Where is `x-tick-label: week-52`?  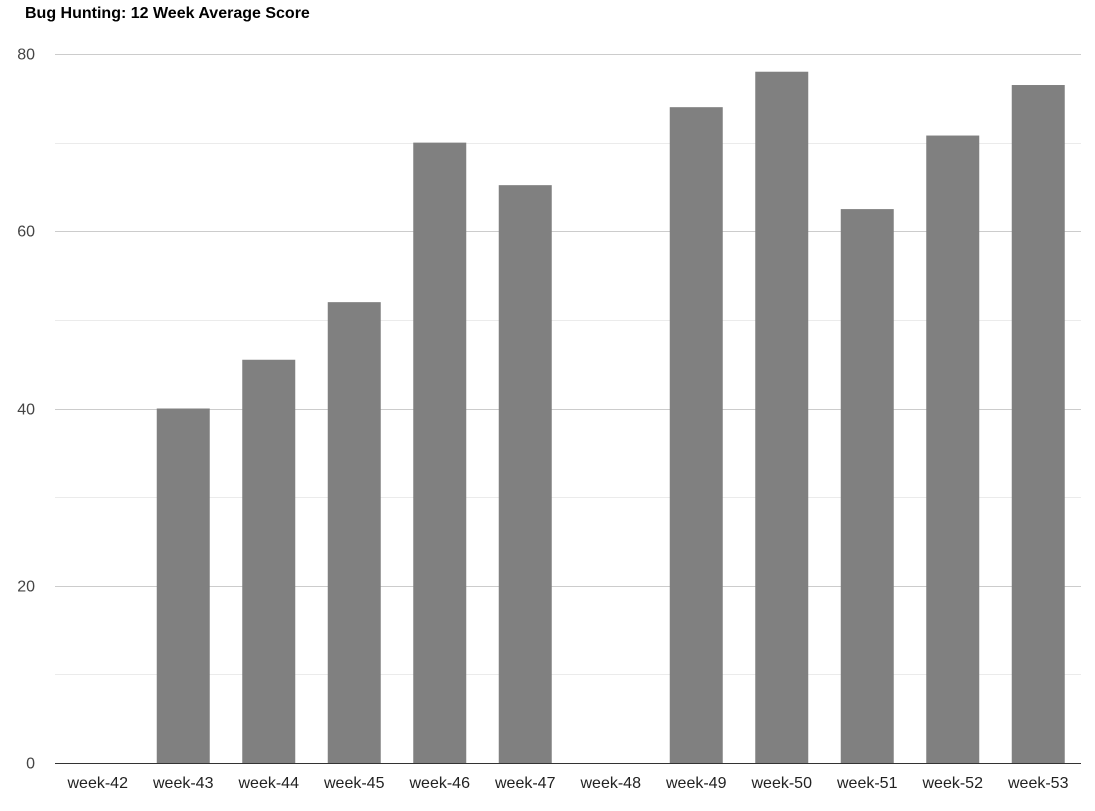
x-tick-label: week-52 is located at coordinates (953, 783).